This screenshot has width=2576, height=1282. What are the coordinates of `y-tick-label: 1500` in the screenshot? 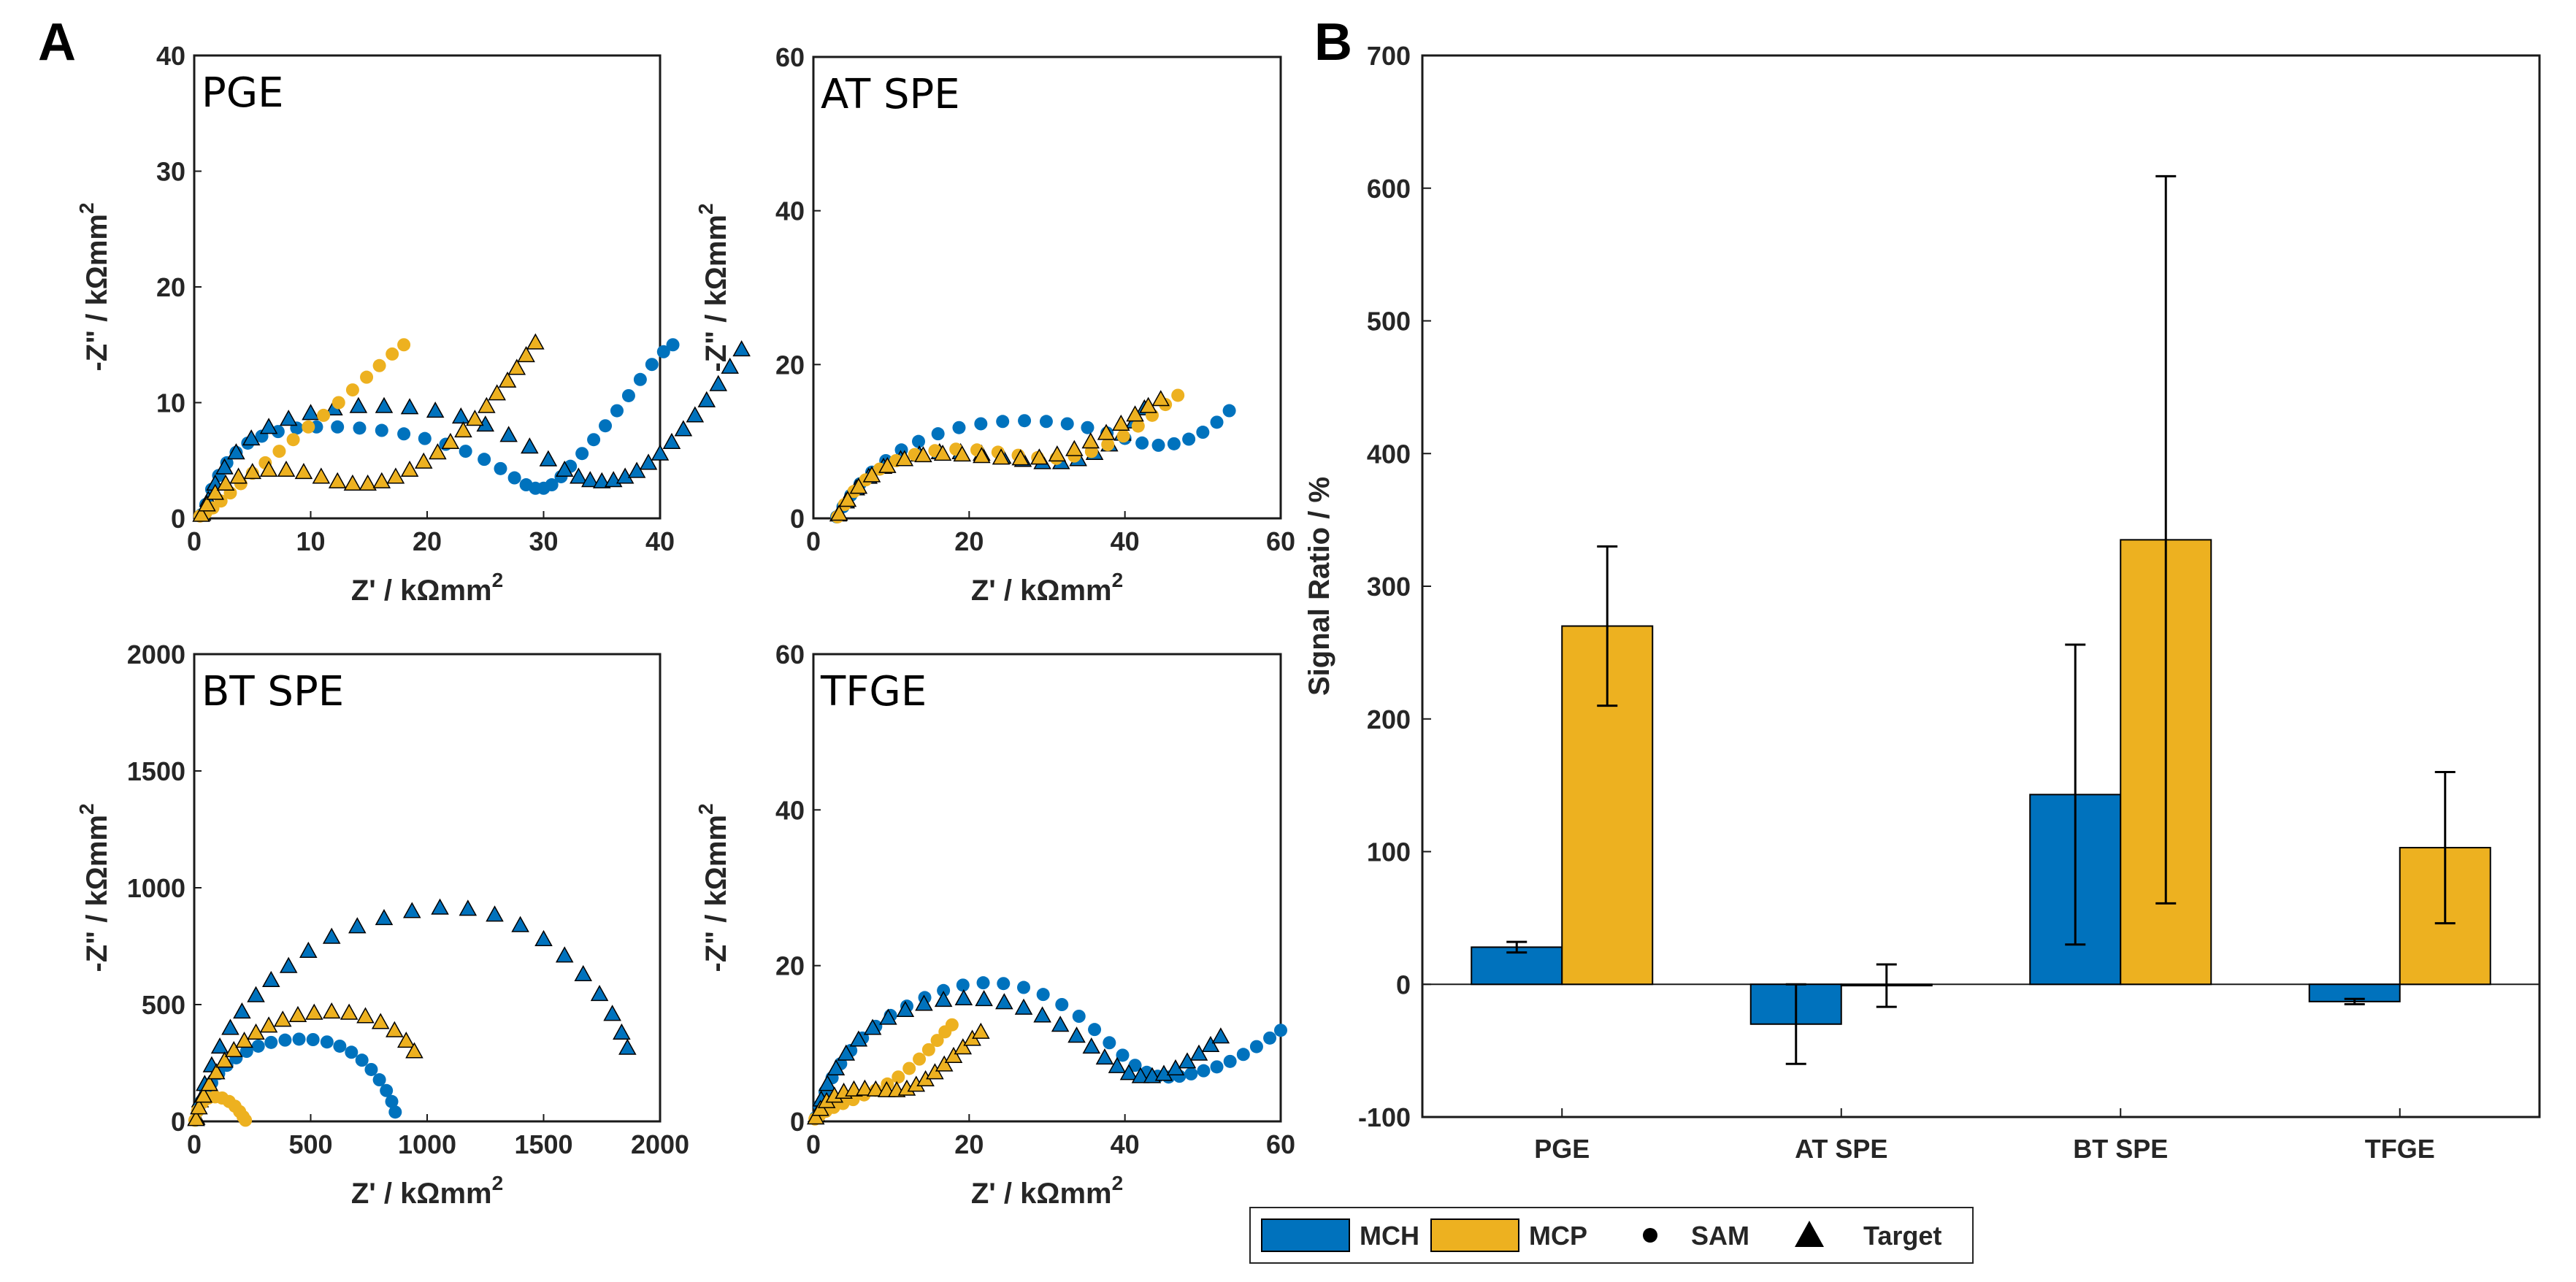 It's located at (156, 771).